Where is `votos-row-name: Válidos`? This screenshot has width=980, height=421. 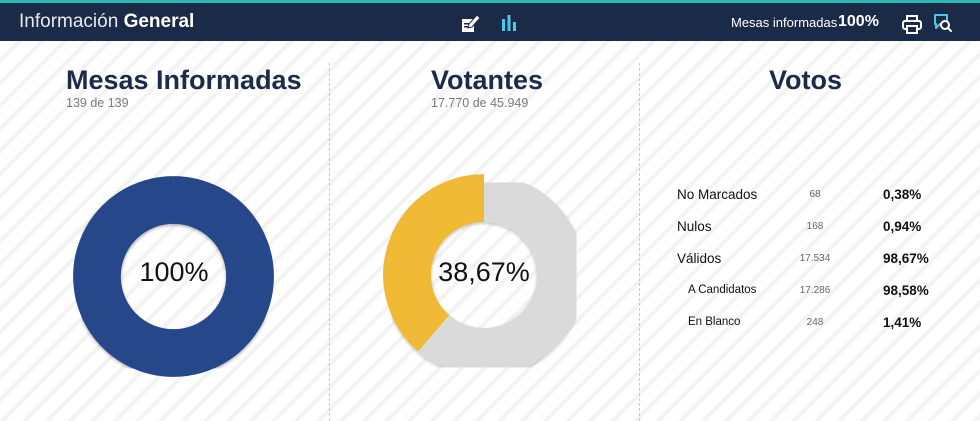
votos-row-name: Válidos is located at coordinates (699, 258).